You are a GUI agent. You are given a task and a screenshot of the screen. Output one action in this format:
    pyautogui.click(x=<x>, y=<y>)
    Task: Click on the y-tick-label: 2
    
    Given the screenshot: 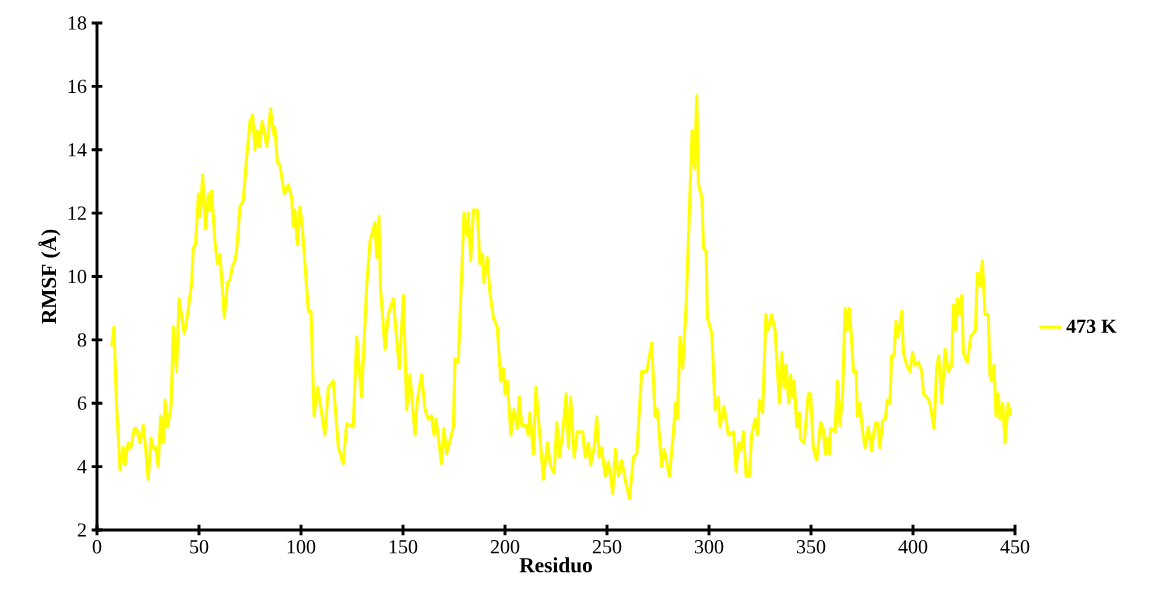 What is the action you would take?
    pyautogui.click(x=81, y=530)
    